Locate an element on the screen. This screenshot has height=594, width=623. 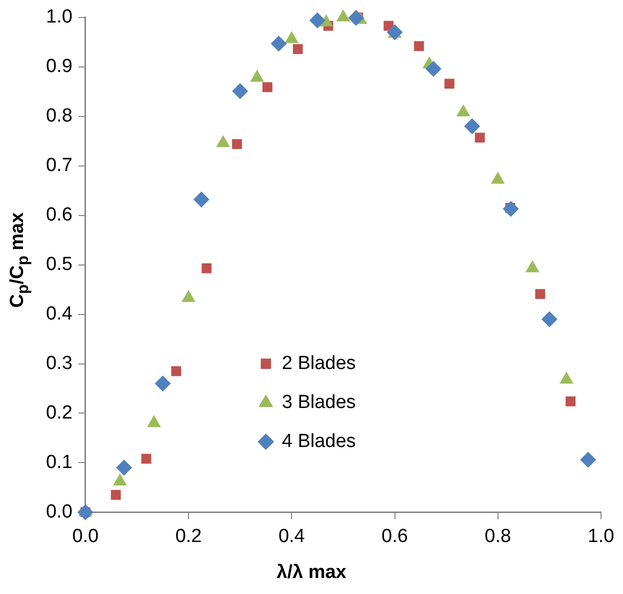
y-tick-label: 0.2 is located at coordinates (59, 413).